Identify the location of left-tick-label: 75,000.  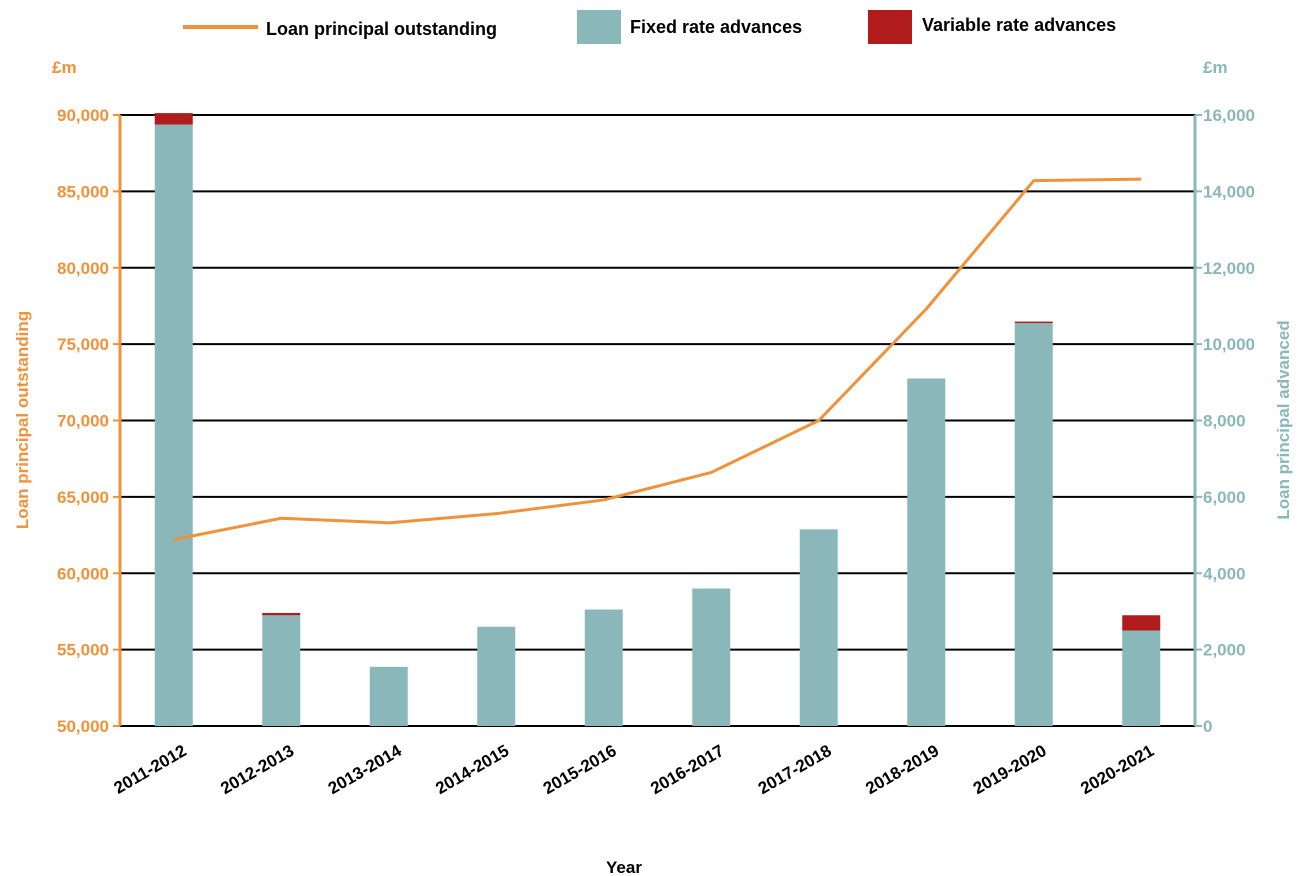
(83, 344).